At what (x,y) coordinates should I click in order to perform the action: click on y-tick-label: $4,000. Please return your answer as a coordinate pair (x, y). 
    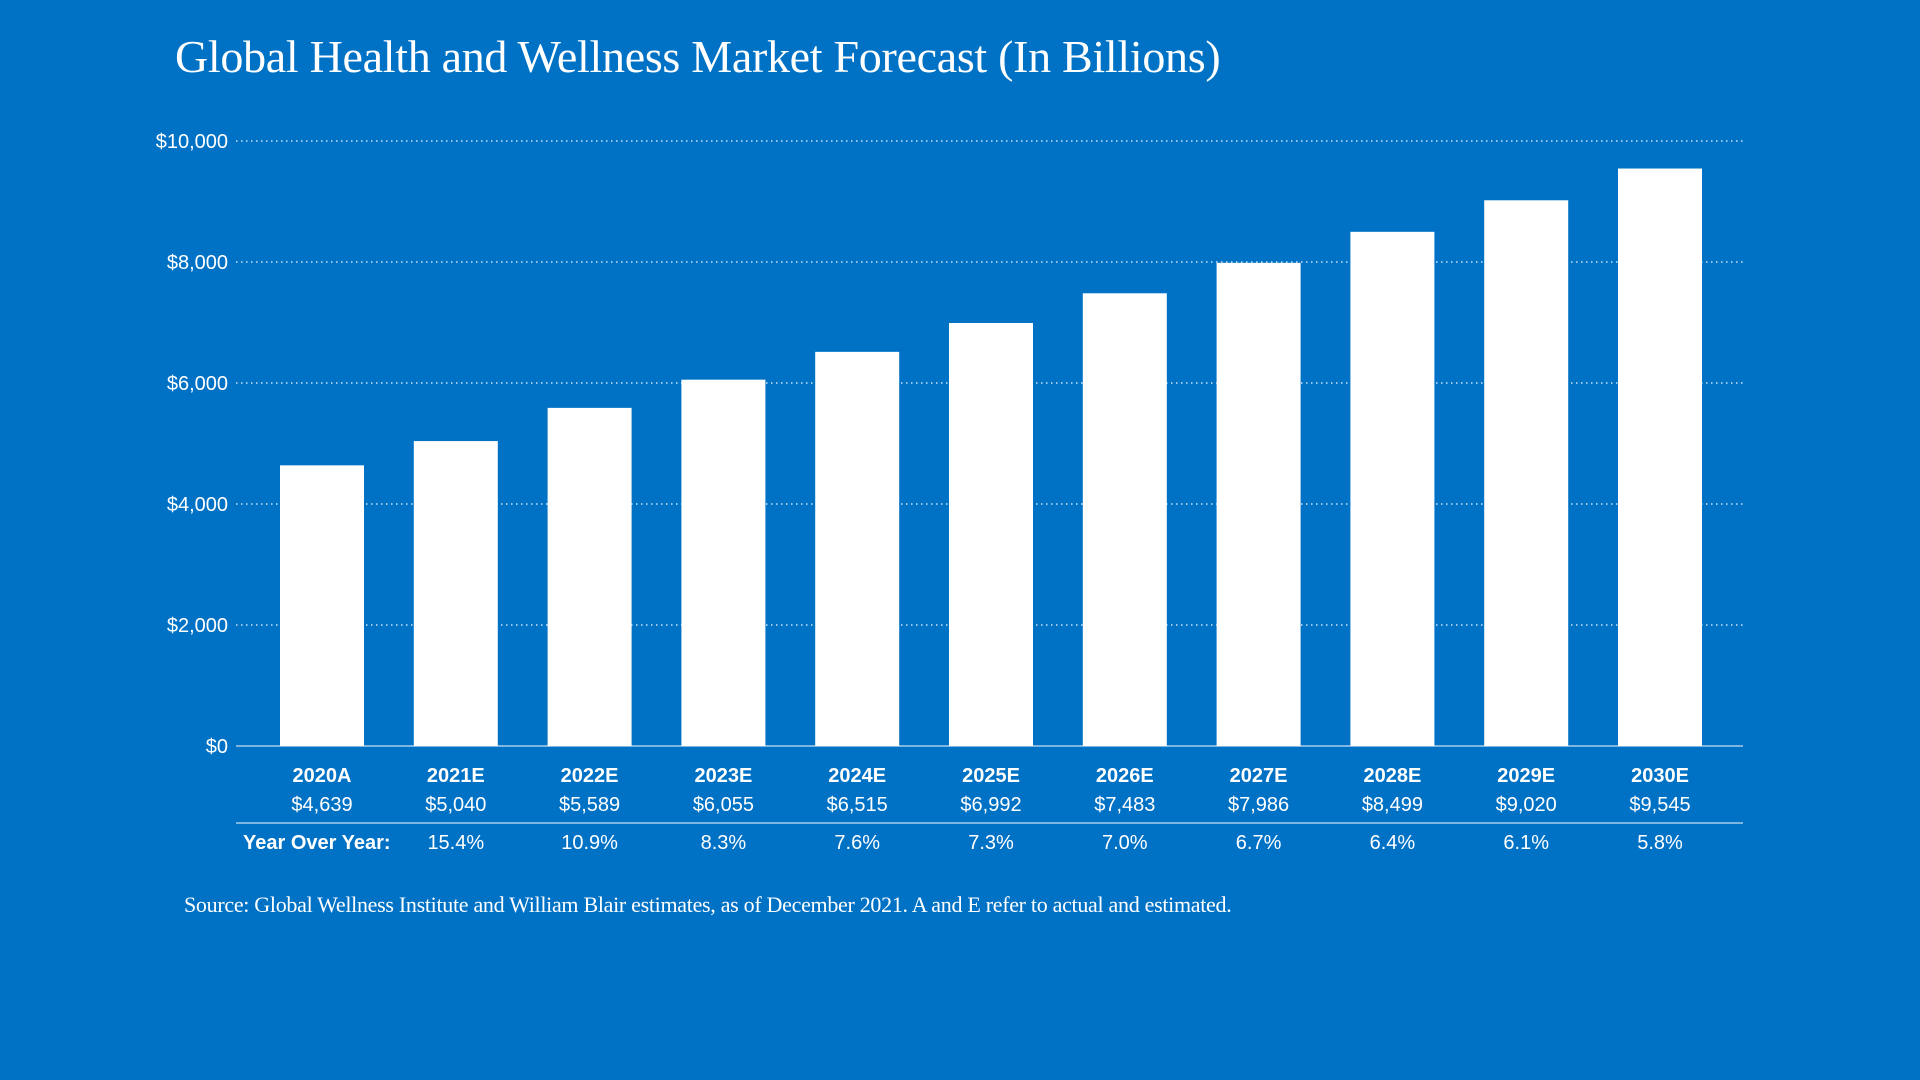
    Looking at the image, I should click on (197, 505).